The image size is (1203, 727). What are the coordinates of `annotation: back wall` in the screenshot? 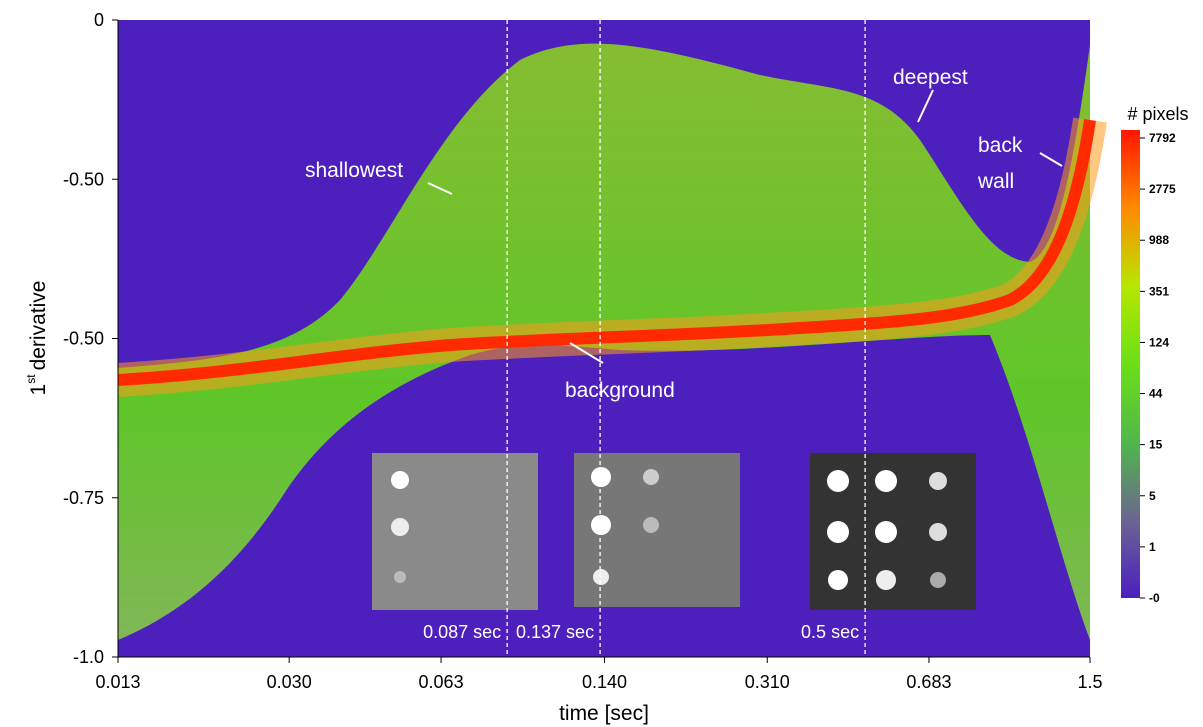 It's located at (1000, 163).